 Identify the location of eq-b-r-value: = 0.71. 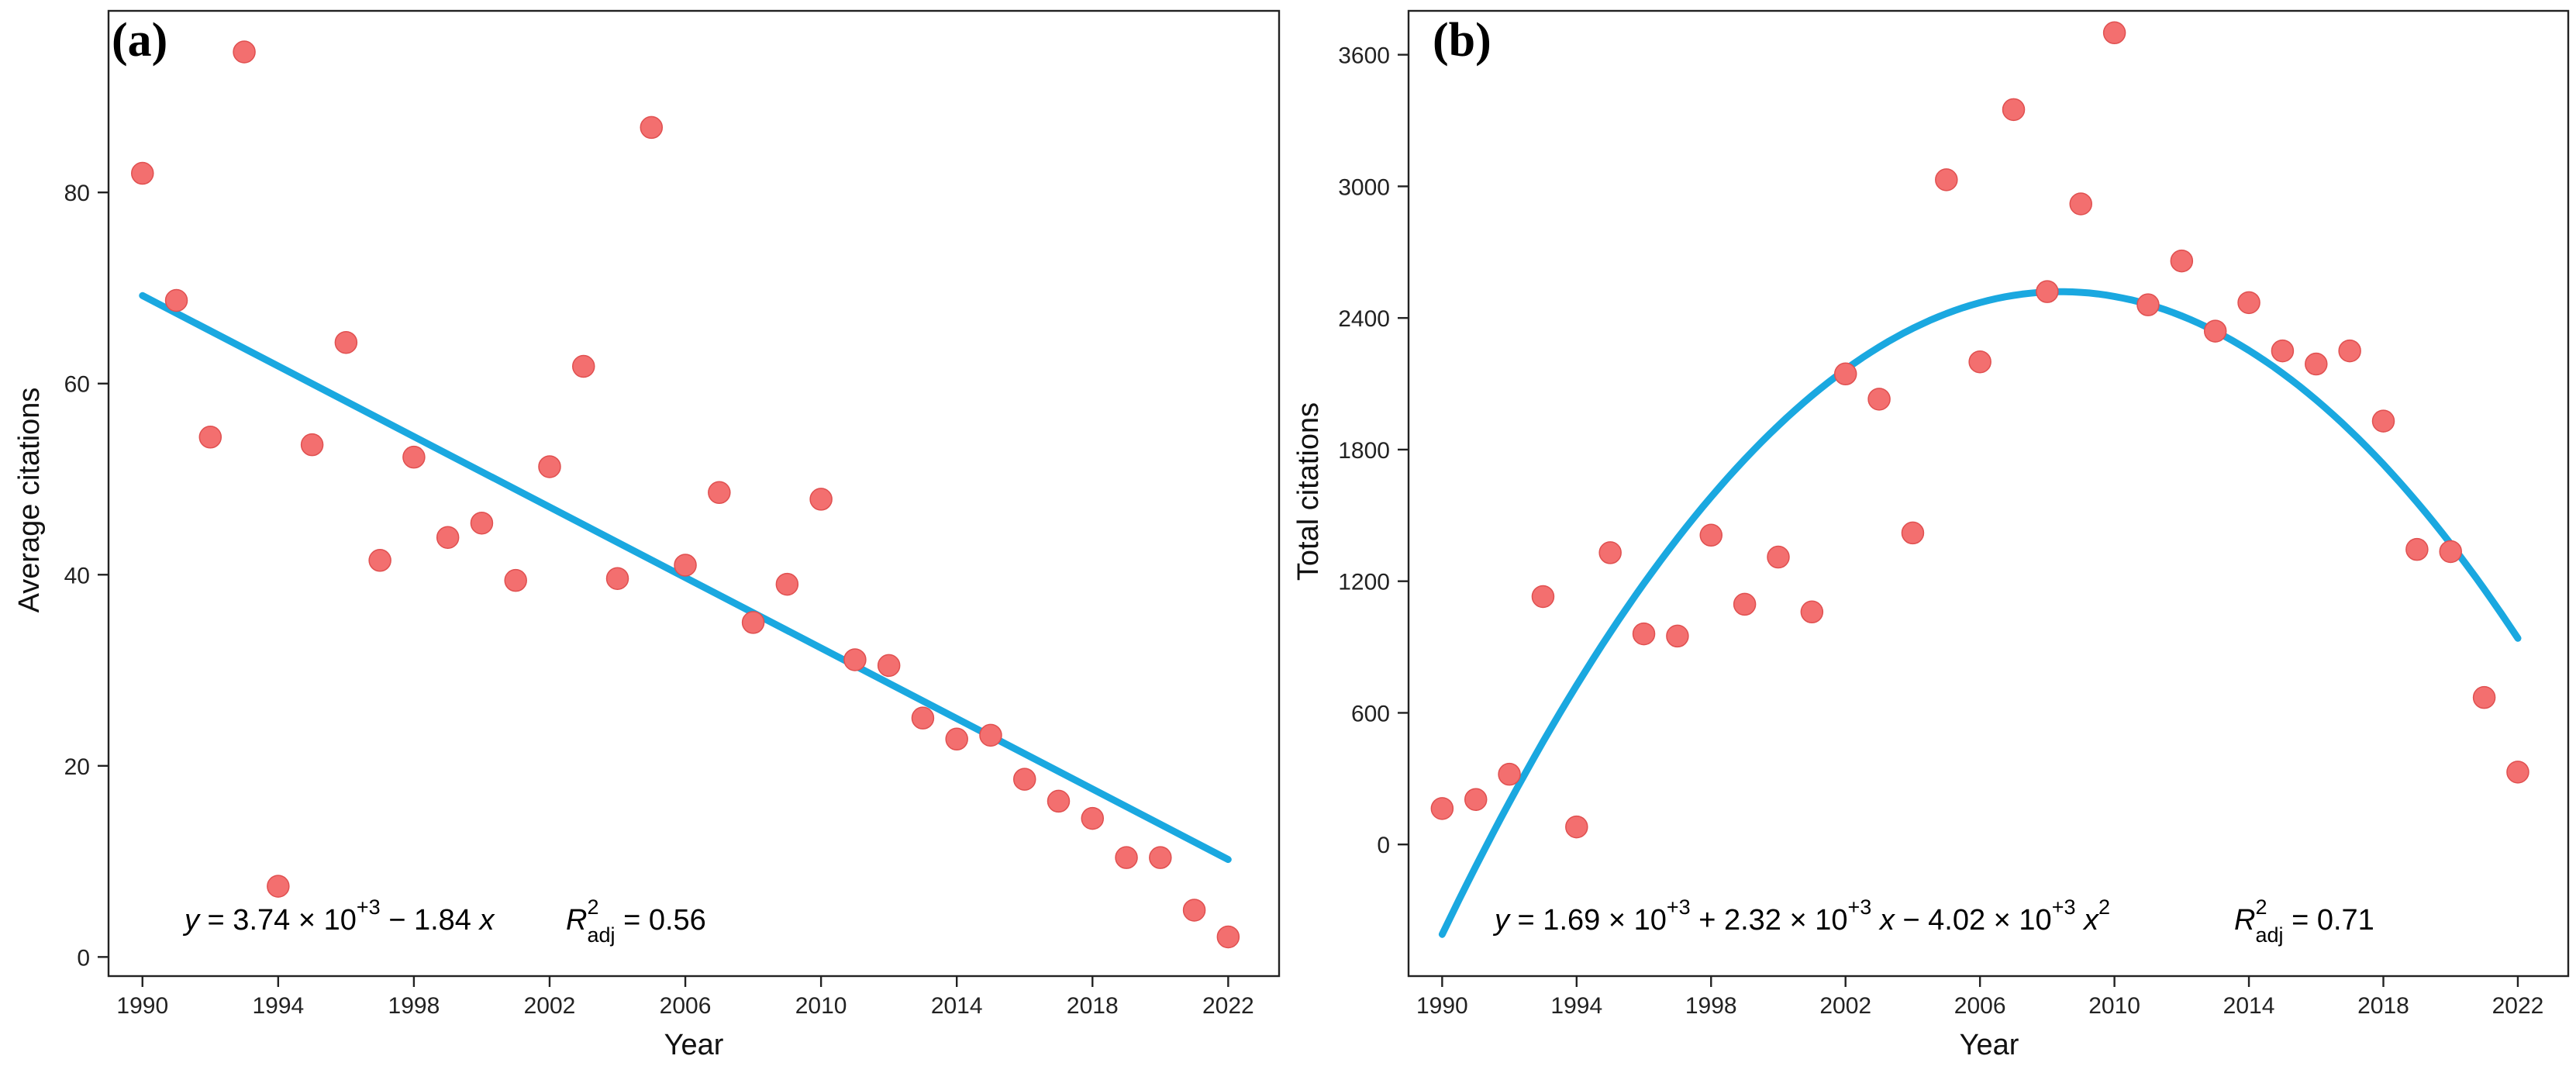
(2329, 921).